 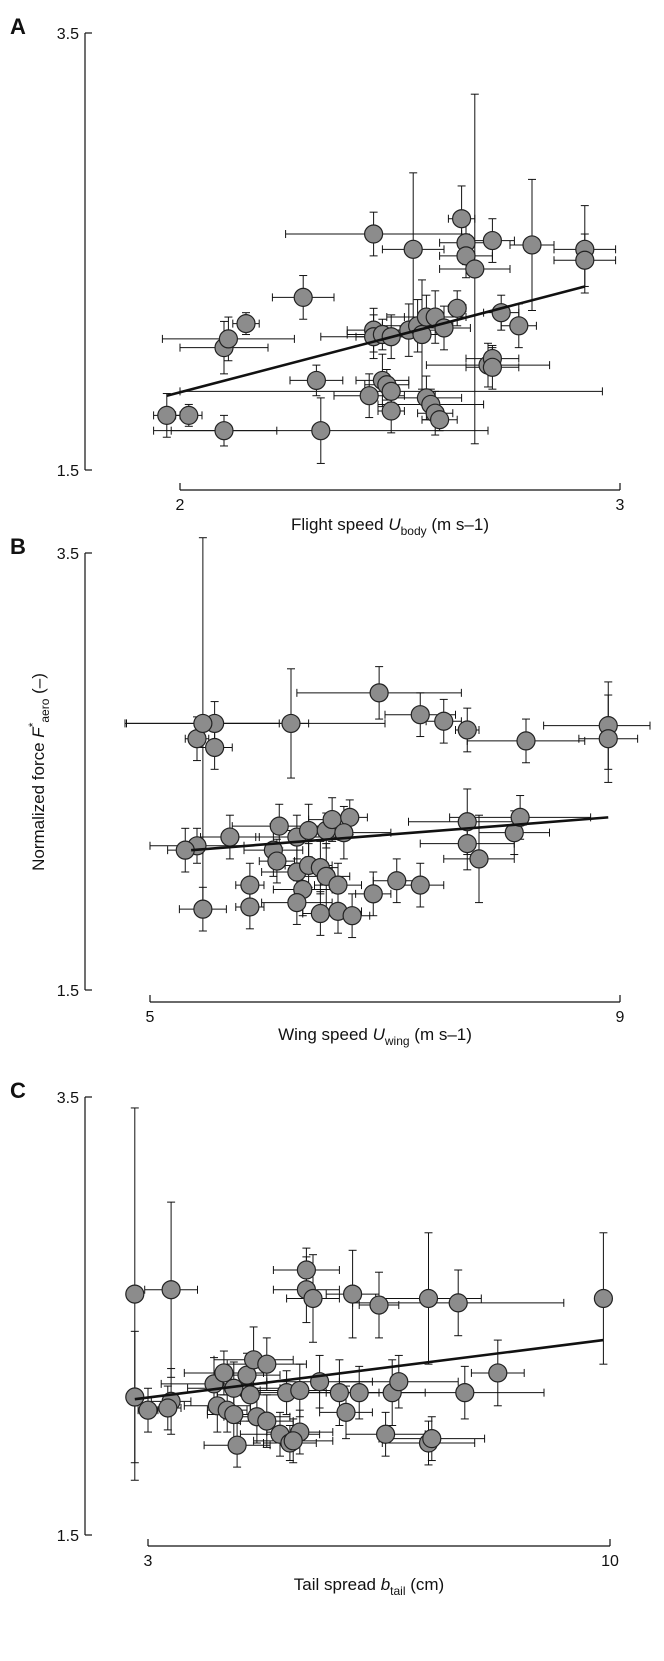 What do you see at coordinates (620, 1017) in the screenshot?
I see `x-tick-label: 9` at bounding box center [620, 1017].